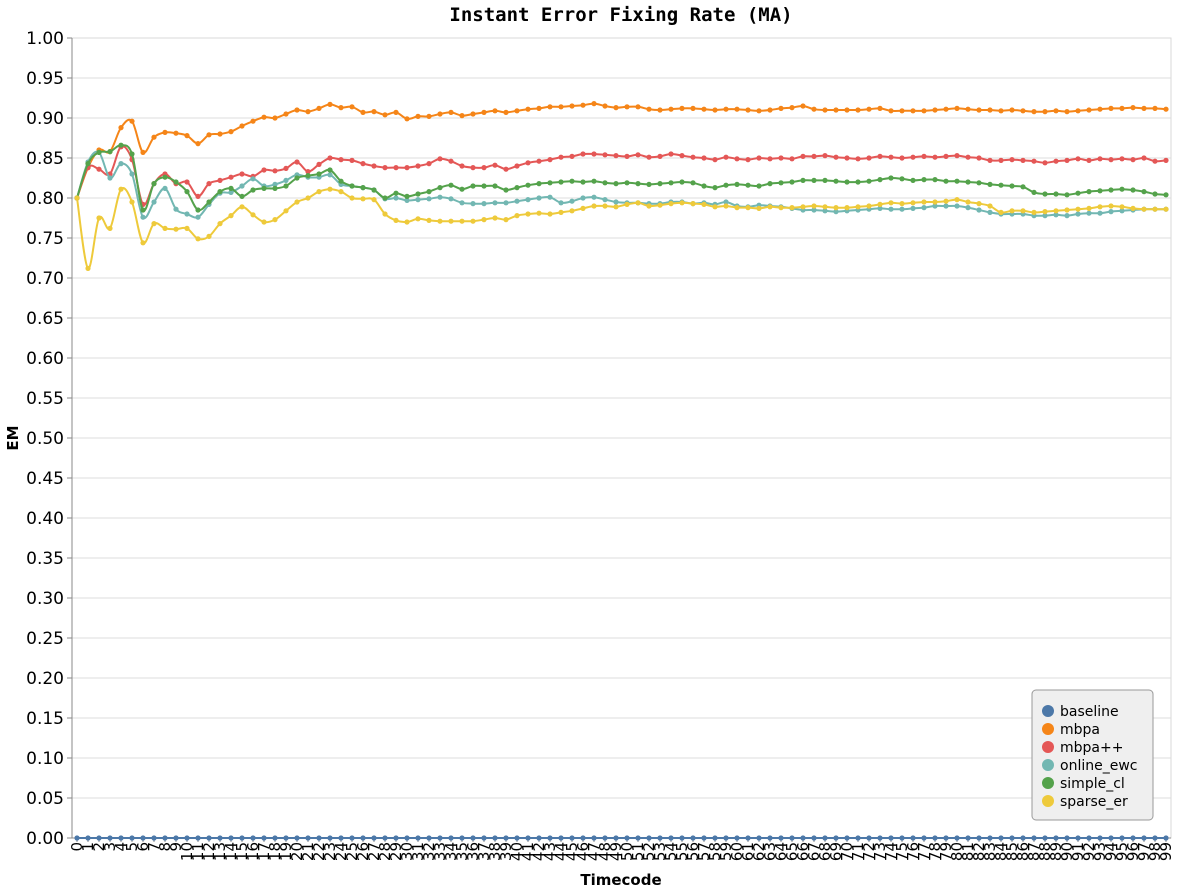 This screenshot has height=892, width=1180. What do you see at coordinates (1089, 712) in the screenshot?
I see `legend-label: baseline` at bounding box center [1089, 712].